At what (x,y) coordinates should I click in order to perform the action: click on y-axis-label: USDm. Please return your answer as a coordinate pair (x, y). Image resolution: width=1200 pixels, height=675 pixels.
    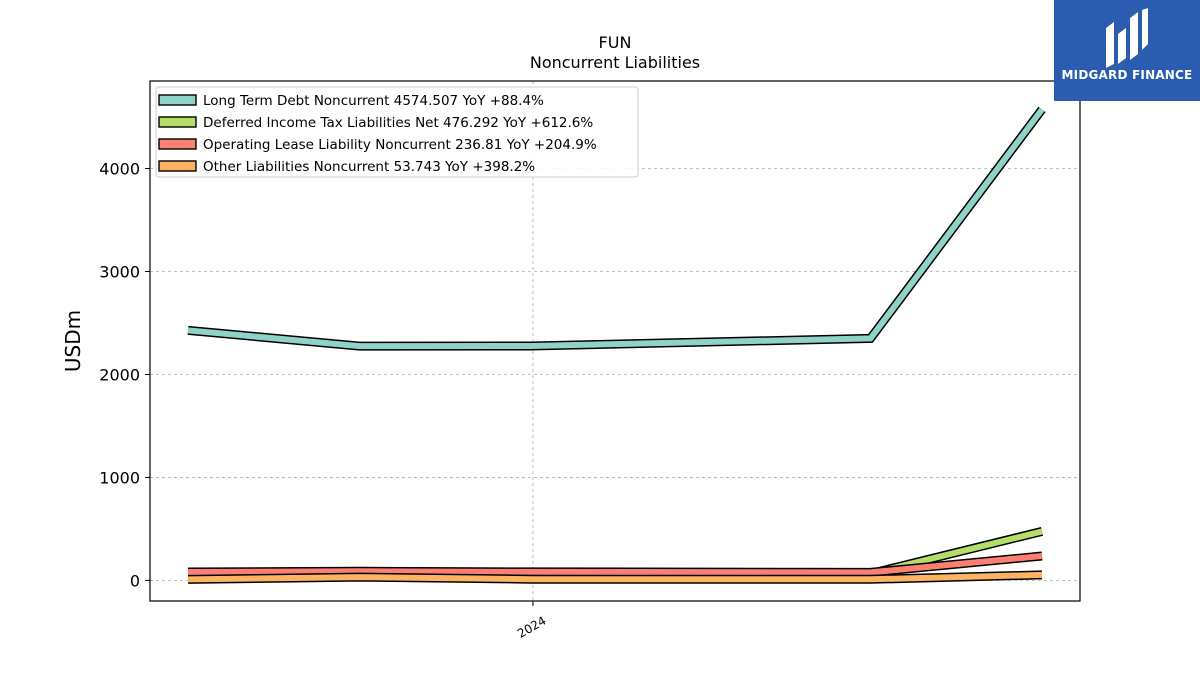
    Looking at the image, I should click on (73, 341).